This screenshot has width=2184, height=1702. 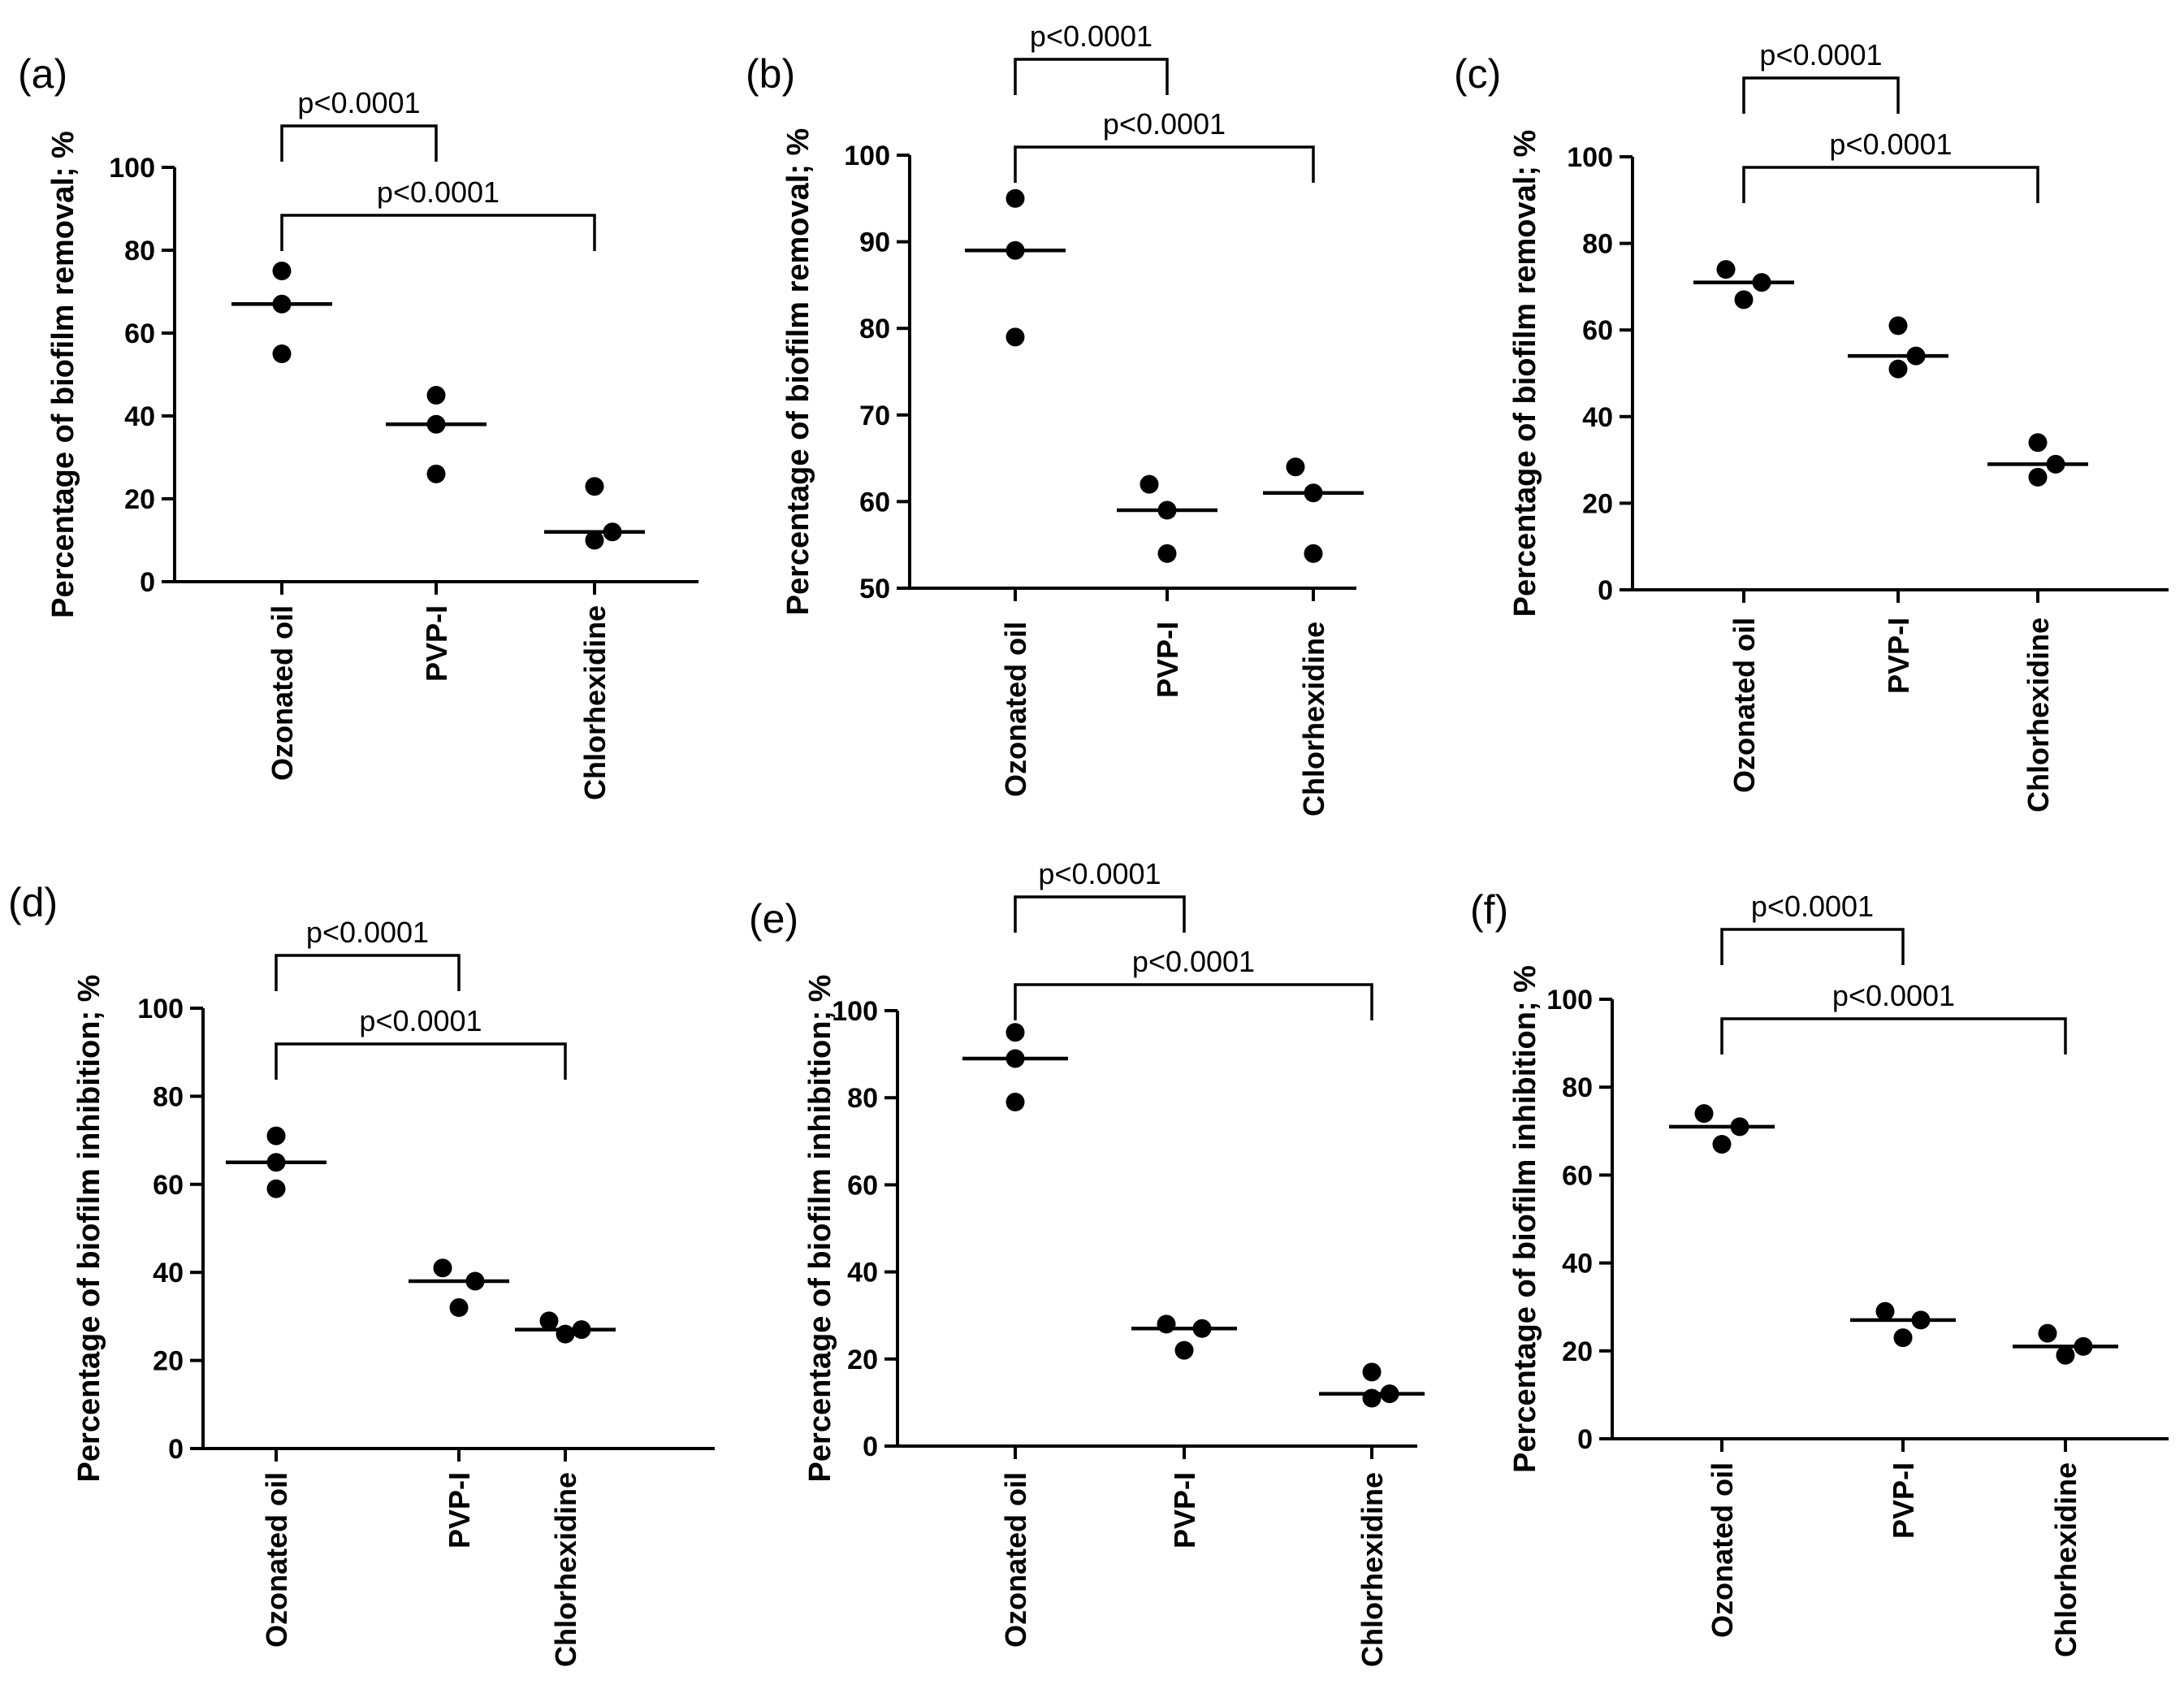 I want to click on y-tick-label: 50, so click(x=875, y=589).